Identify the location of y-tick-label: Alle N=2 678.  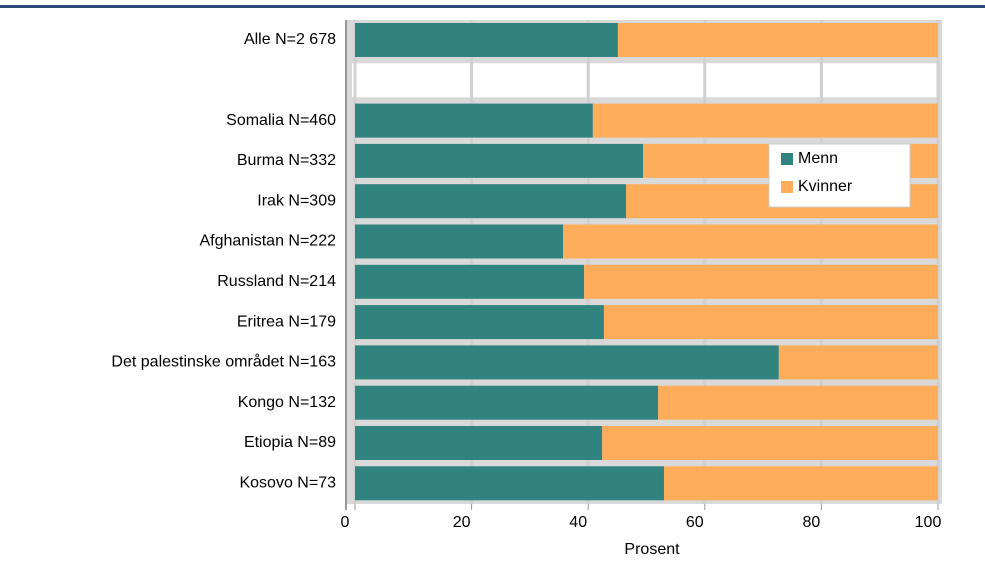
(290, 39).